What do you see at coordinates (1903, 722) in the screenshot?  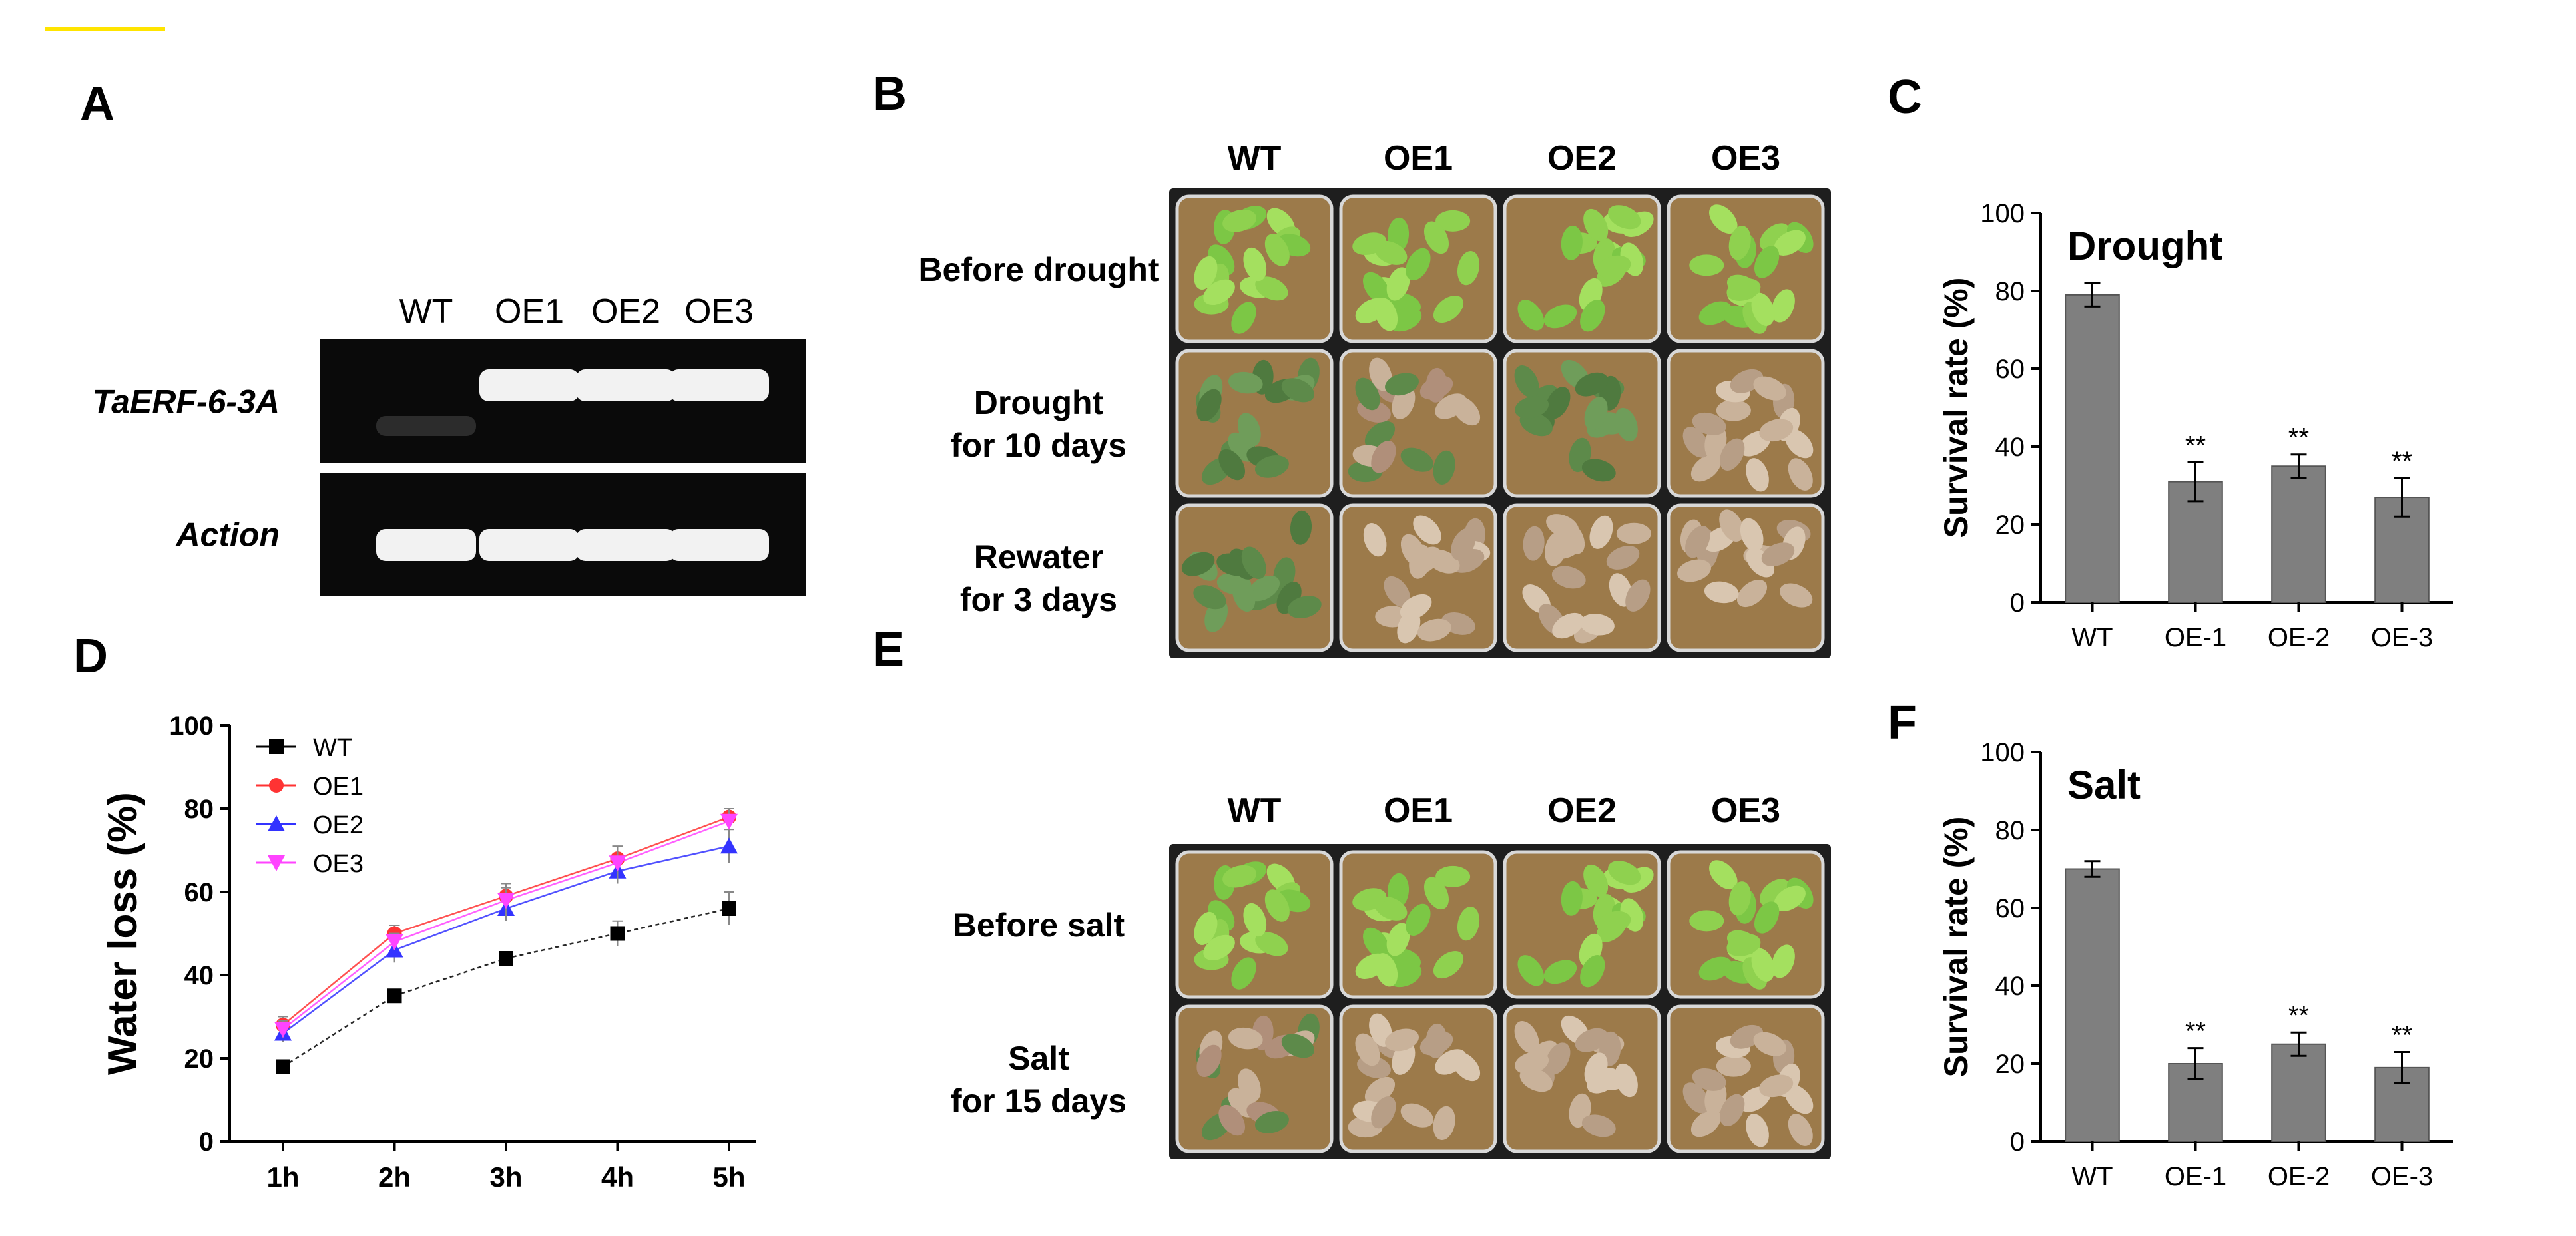 I see `panel-letter-f: F` at bounding box center [1903, 722].